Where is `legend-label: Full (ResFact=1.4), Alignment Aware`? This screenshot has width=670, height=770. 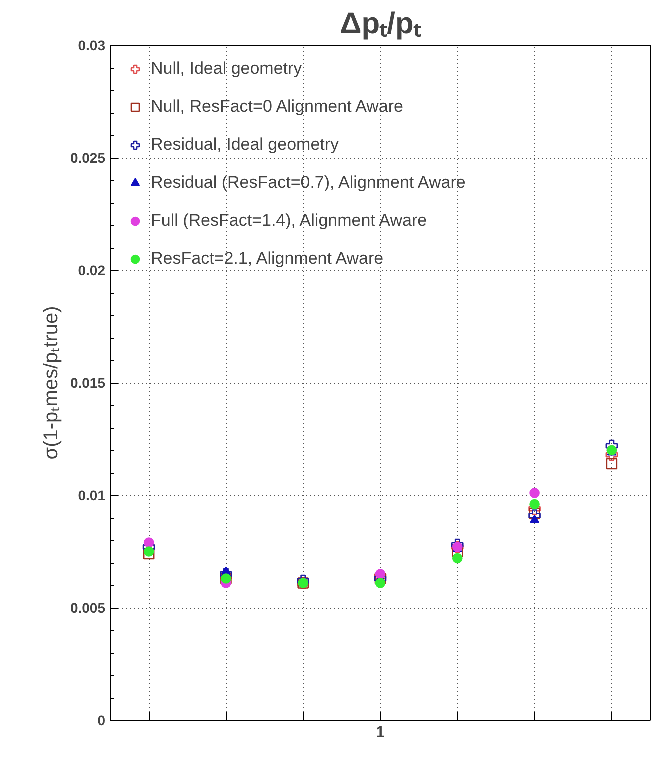 legend-label: Full (ResFact=1.4), Alignment Aware is located at coordinates (289, 221).